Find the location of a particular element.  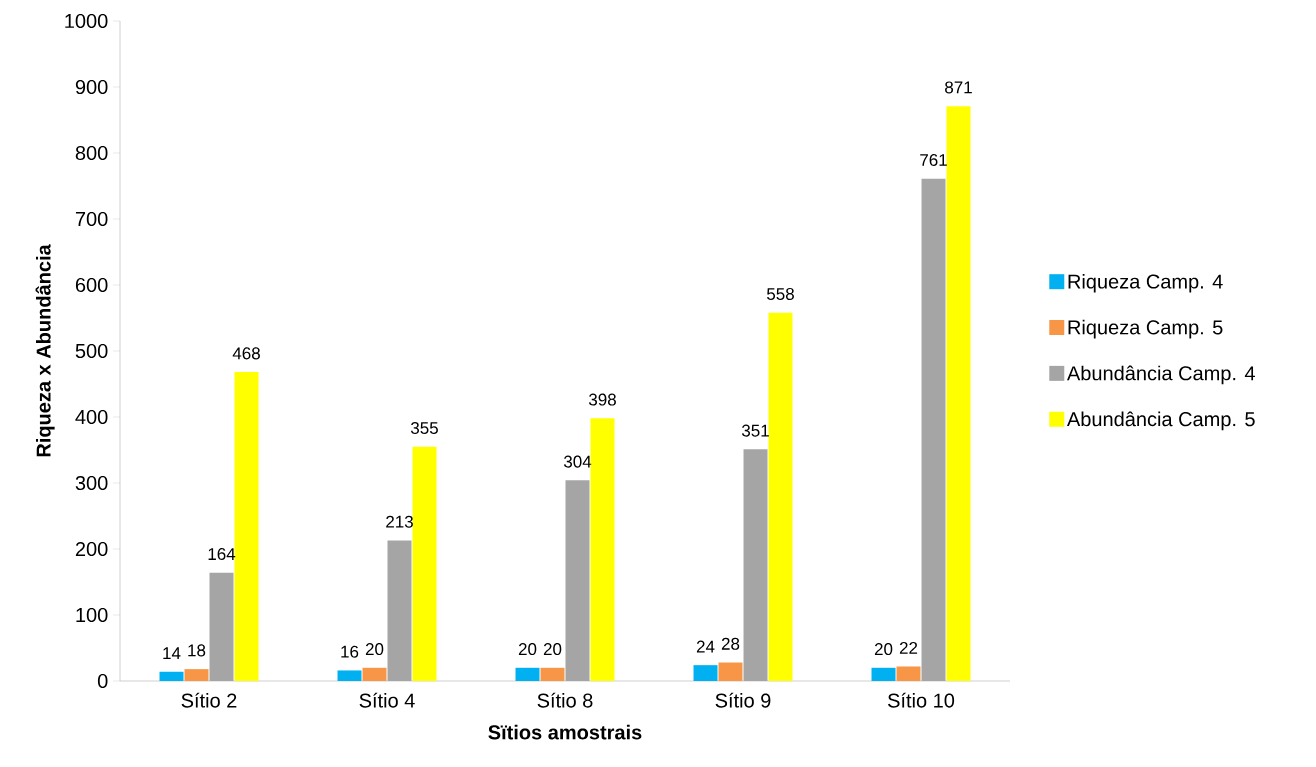

data-label: 16 is located at coordinates (350, 651).